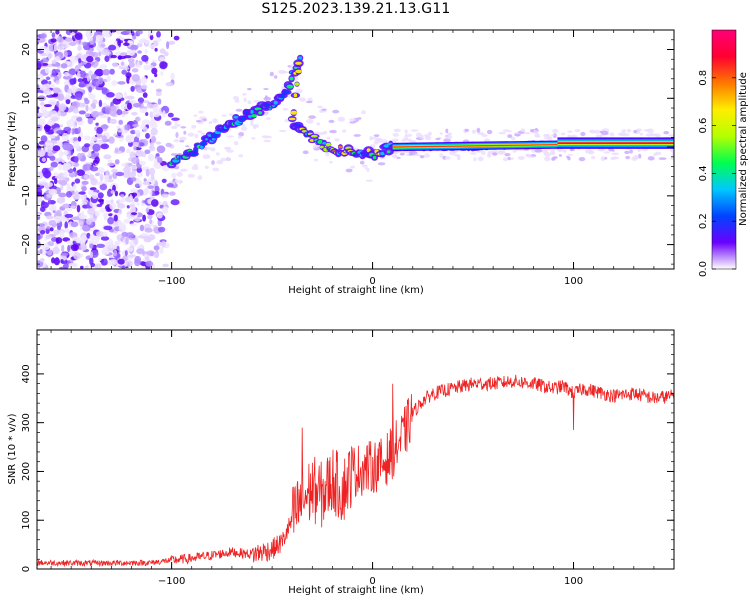  What do you see at coordinates (171, 581) in the screenshot?
I see `snr-x-tick-label: −100` at bounding box center [171, 581].